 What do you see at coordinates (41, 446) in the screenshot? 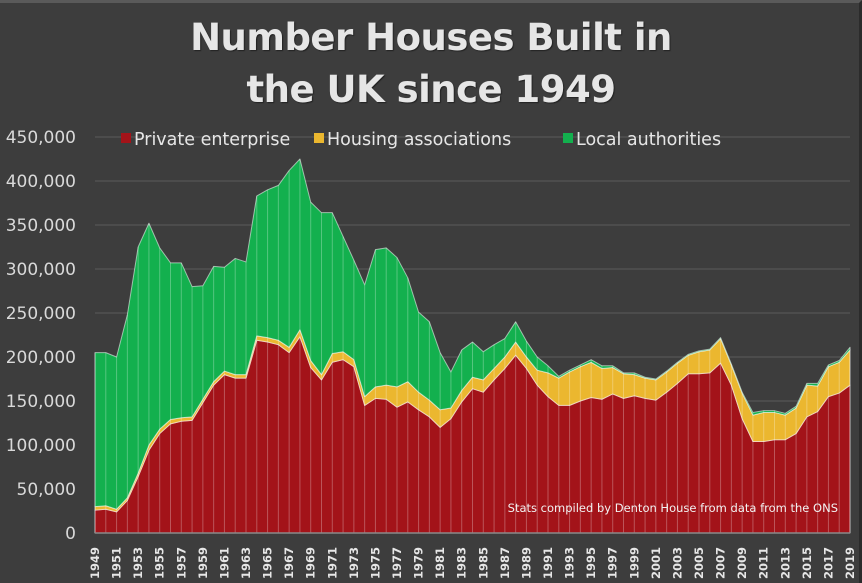
I see `y-tick-label: 100,000` at bounding box center [41, 446].